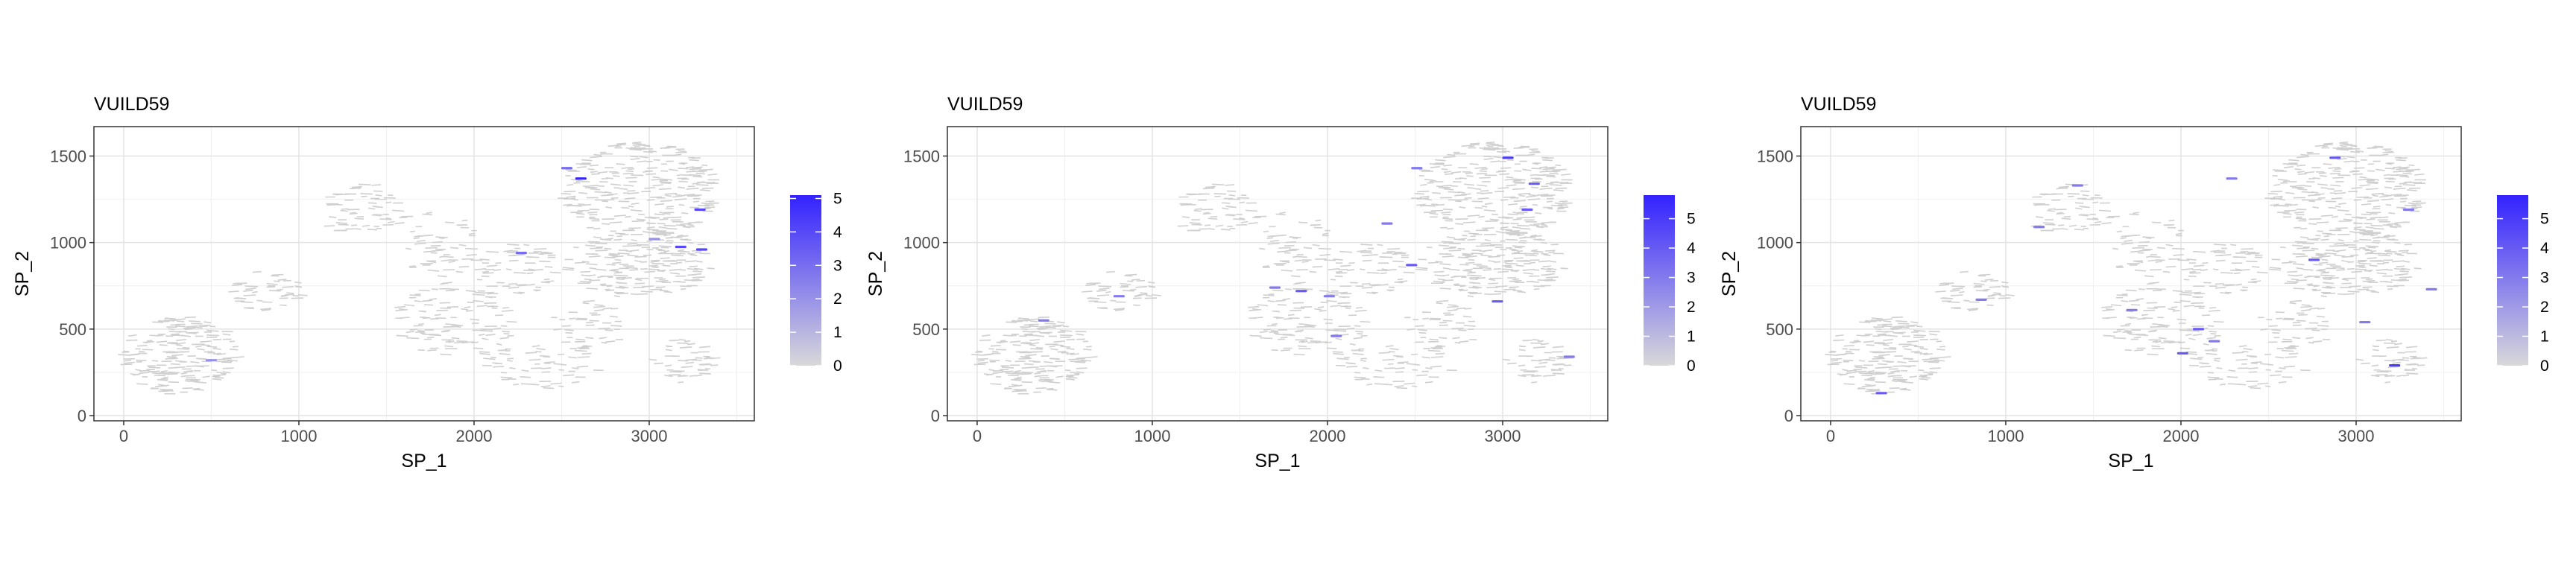 The width and height of the screenshot is (2576, 572). Describe the element at coordinates (1838, 104) in the screenshot. I see `chart-title: VUILD59` at that location.